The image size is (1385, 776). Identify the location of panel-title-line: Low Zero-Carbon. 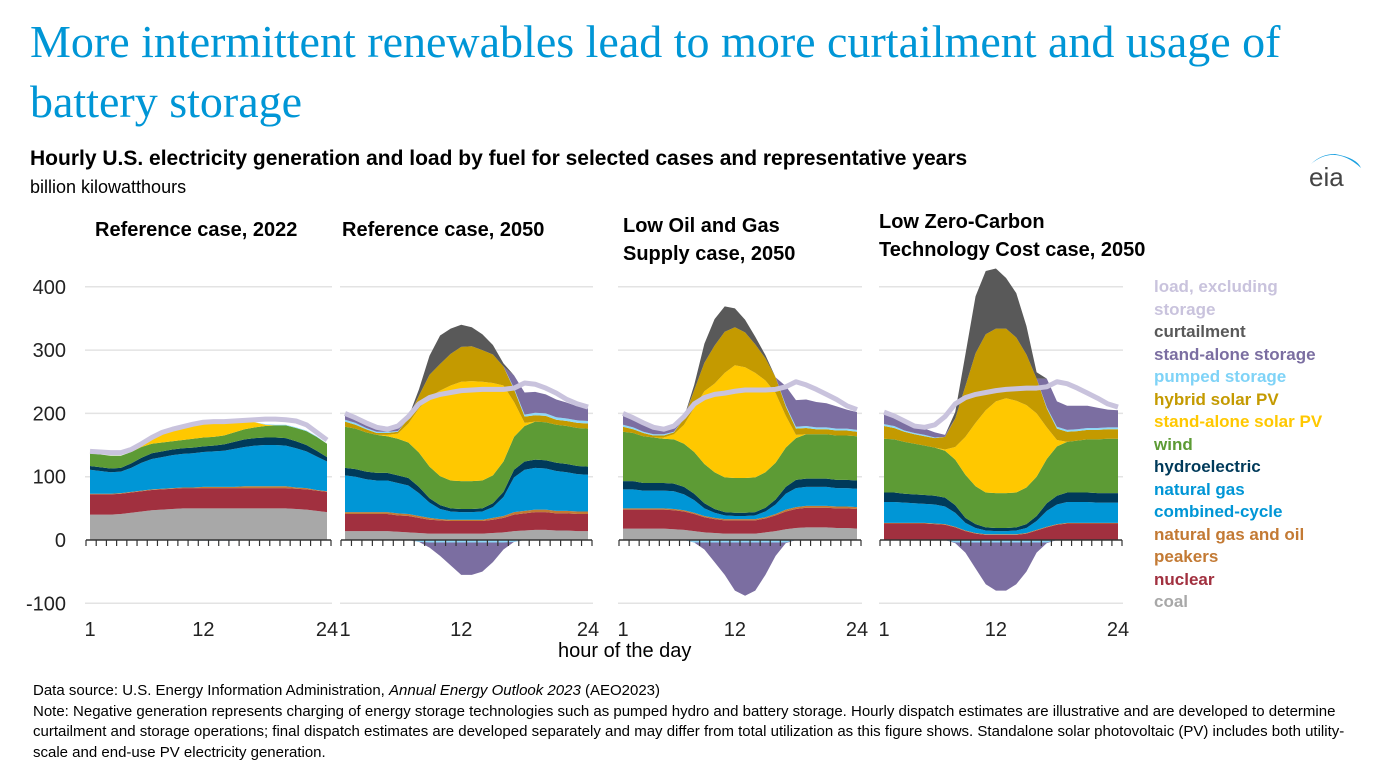
(962, 222).